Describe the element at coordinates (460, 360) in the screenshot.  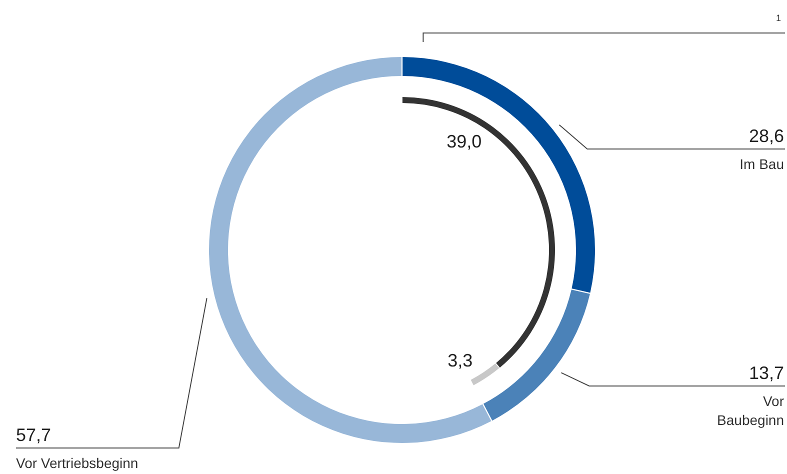
I see `data-label: 3,3` at that location.